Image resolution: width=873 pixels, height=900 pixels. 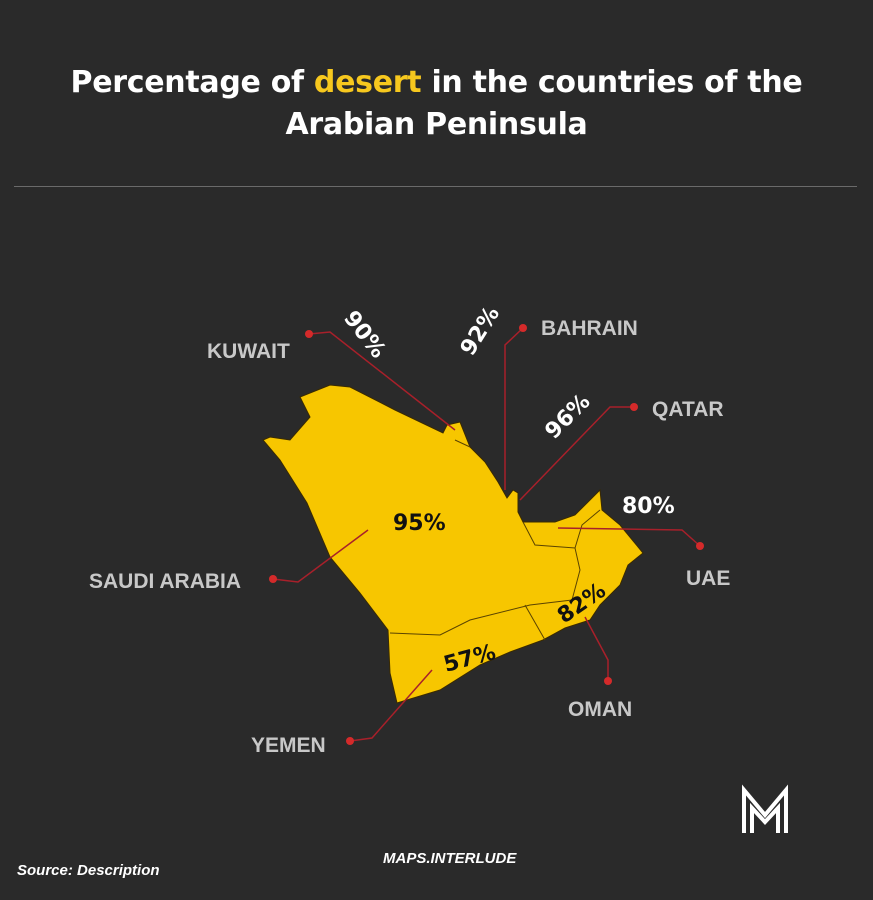 What do you see at coordinates (192, 82) in the screenshot?
I see `title-text: Percentage of` at bounding box center [192, 82].